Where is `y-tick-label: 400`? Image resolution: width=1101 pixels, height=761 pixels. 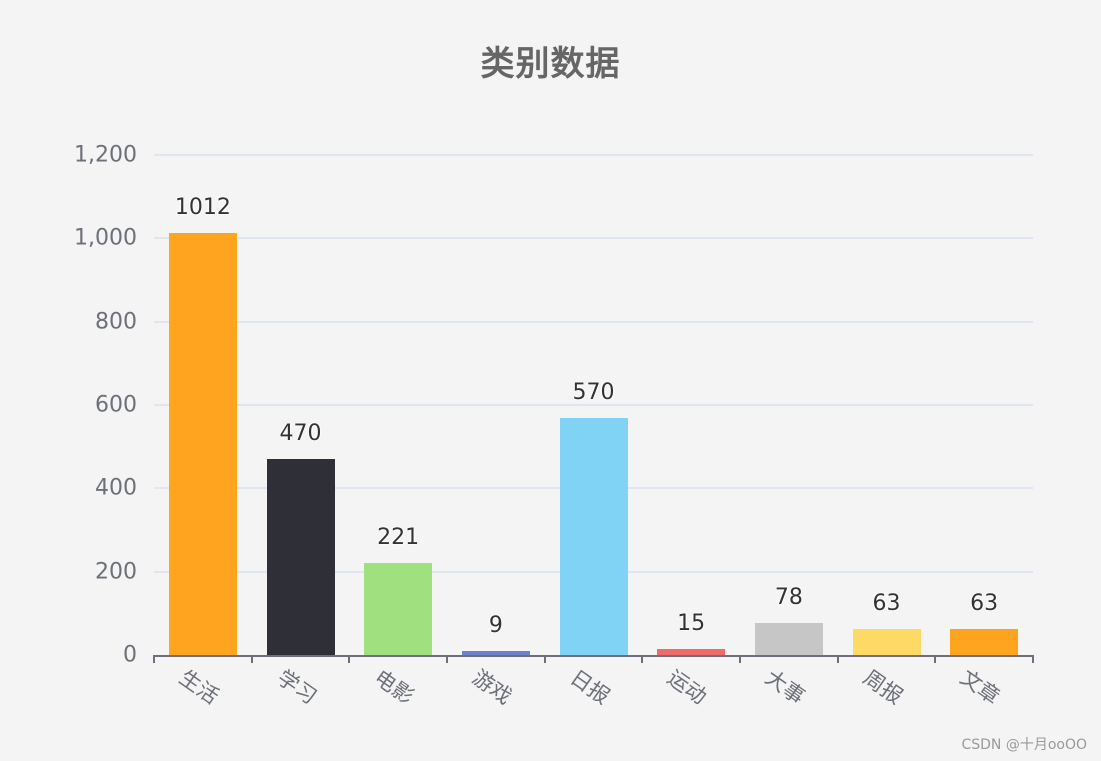
y-tick-label: 400 is located at coordinates (116, 488).